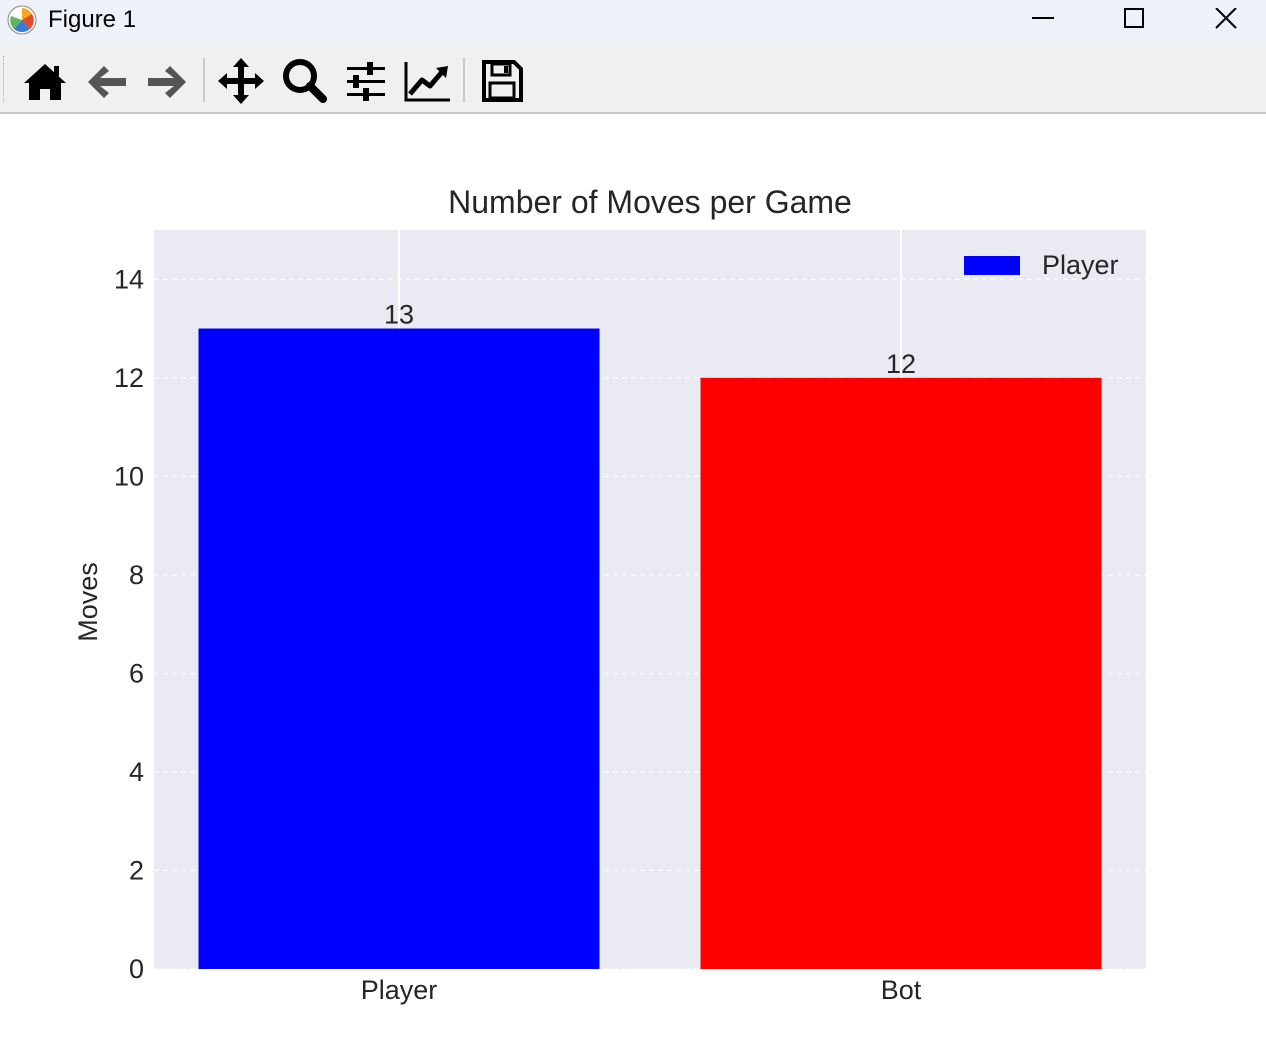 The image size is (1266, 1063). I want to click on x-tick-label: Player, so click(399, 990).